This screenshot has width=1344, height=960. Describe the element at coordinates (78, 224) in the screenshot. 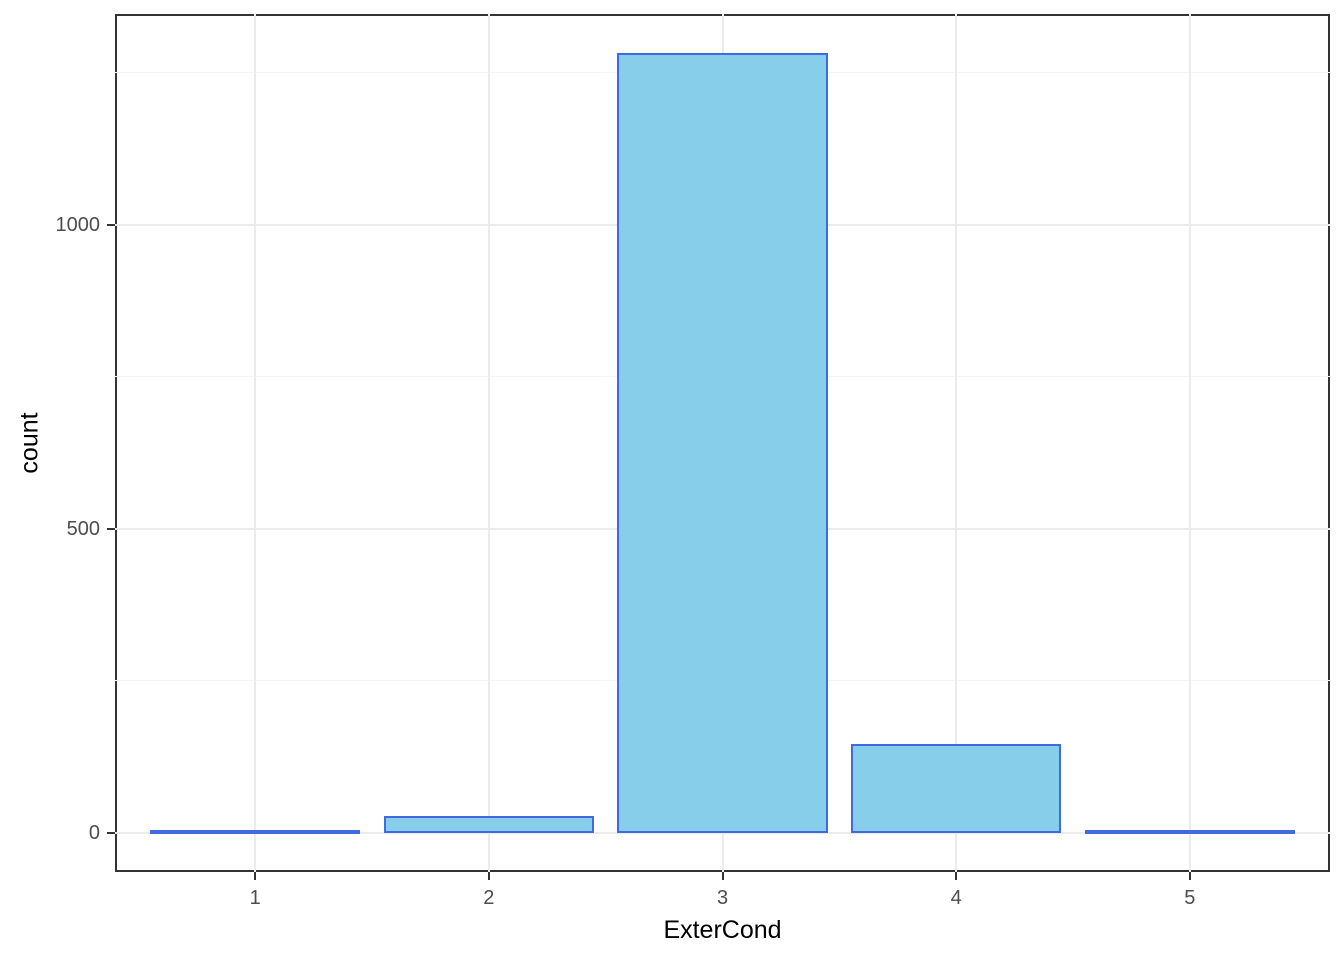

I see `y-tick-label: 1000` at that location.